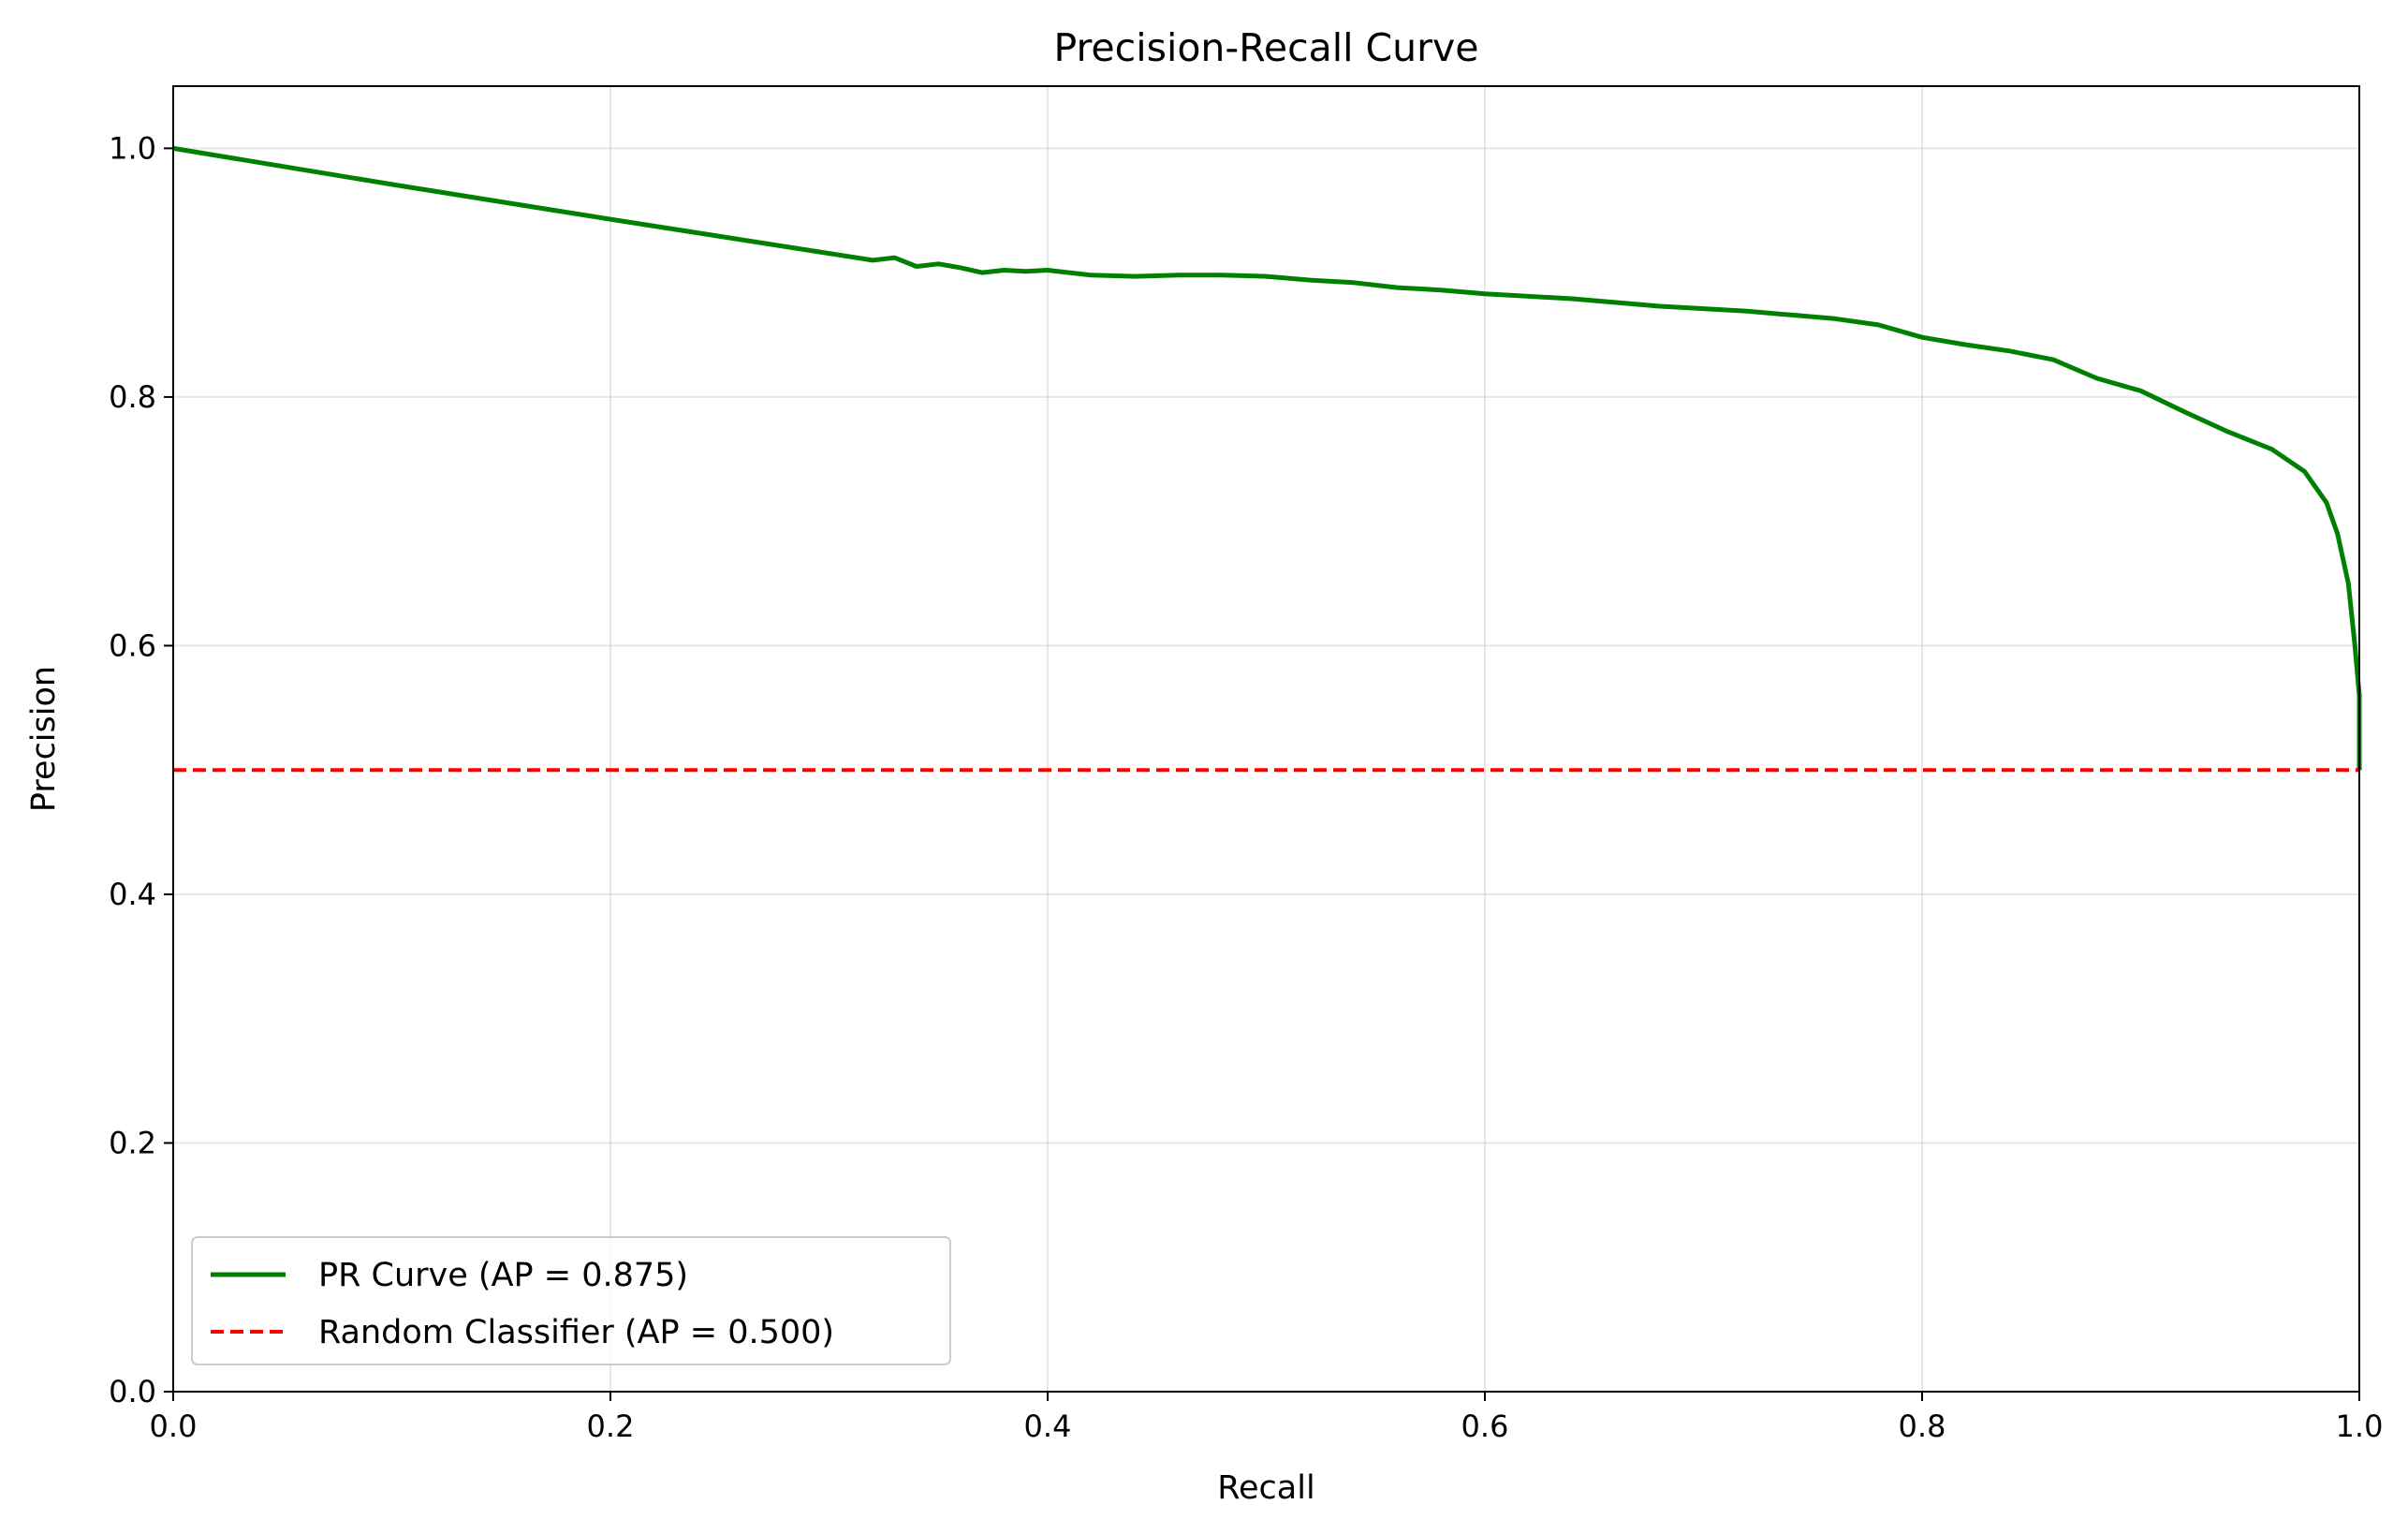  What do you see at coordinates (174, 1427) in the screenshot?
I see `x-tick-label: 0.0` at bounding box center [174, 1427].